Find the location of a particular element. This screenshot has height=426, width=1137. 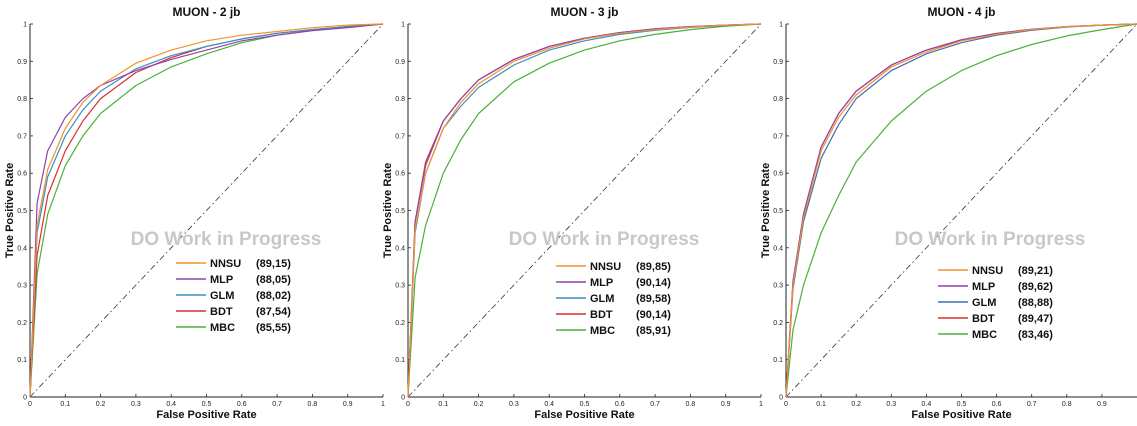

legend-score-glm: (88,88) is located at coordinates (1035, 303).